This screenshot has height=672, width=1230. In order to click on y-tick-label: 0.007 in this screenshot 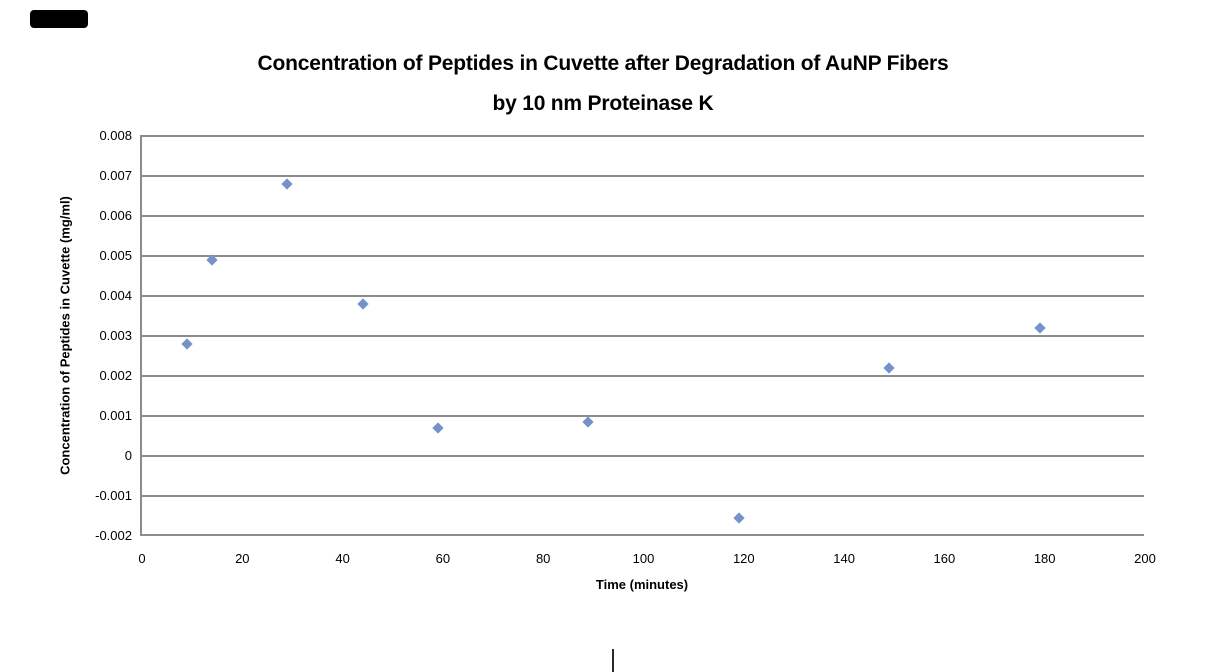, I will do `click(115, 175)`.